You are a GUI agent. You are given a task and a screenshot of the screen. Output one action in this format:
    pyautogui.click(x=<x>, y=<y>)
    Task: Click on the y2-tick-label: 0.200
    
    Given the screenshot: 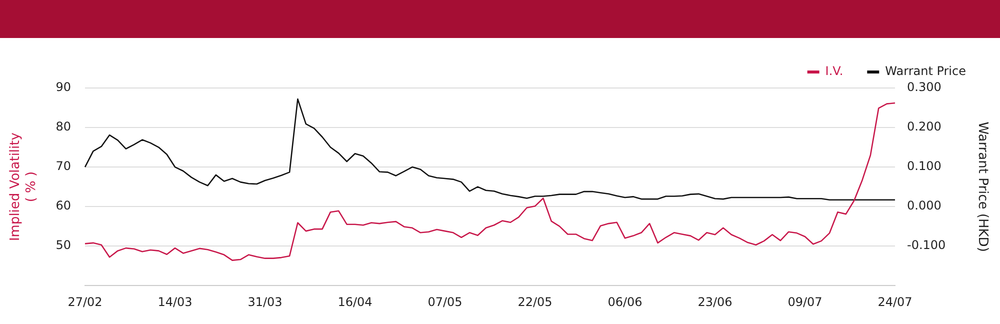 What is the action you would take?
    pyautogui.click(x=924, y=127)
    